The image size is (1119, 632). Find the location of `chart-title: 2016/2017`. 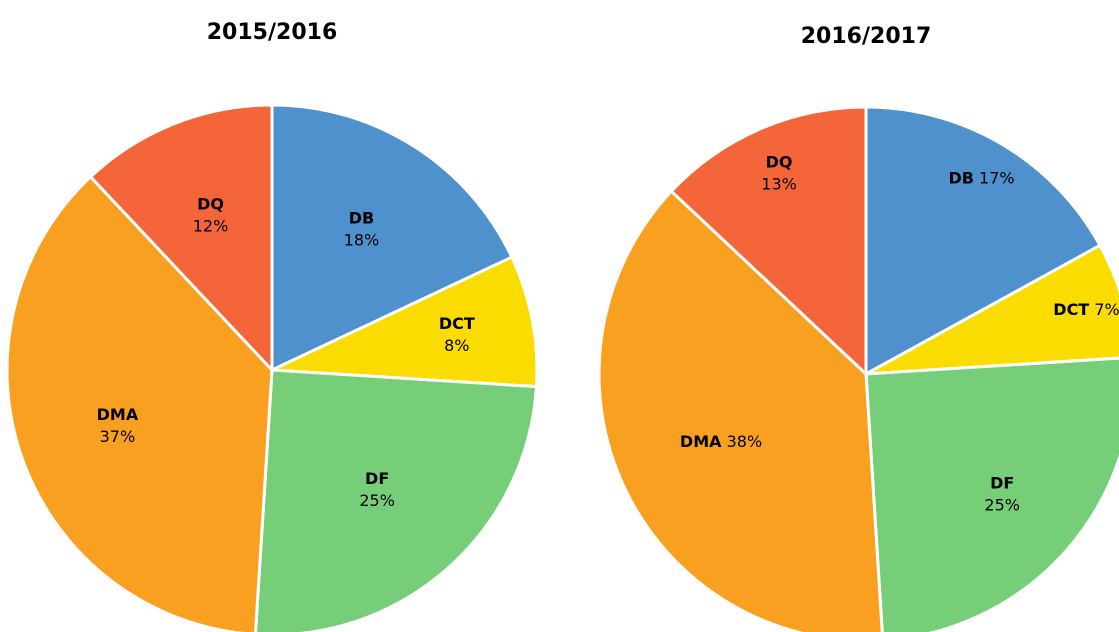

chart-title: 2016/2017 is located at coordinates (866, 36).